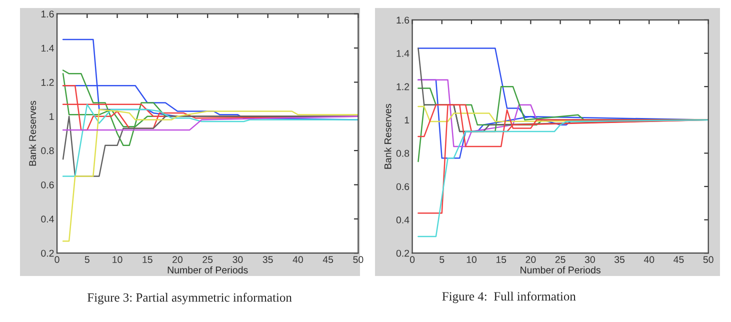  What do you see at coordinates (189, 298) in the screenshot?
I see `caption: Figure 3: Partial asymmetric information` at bounding box center [189, 298].